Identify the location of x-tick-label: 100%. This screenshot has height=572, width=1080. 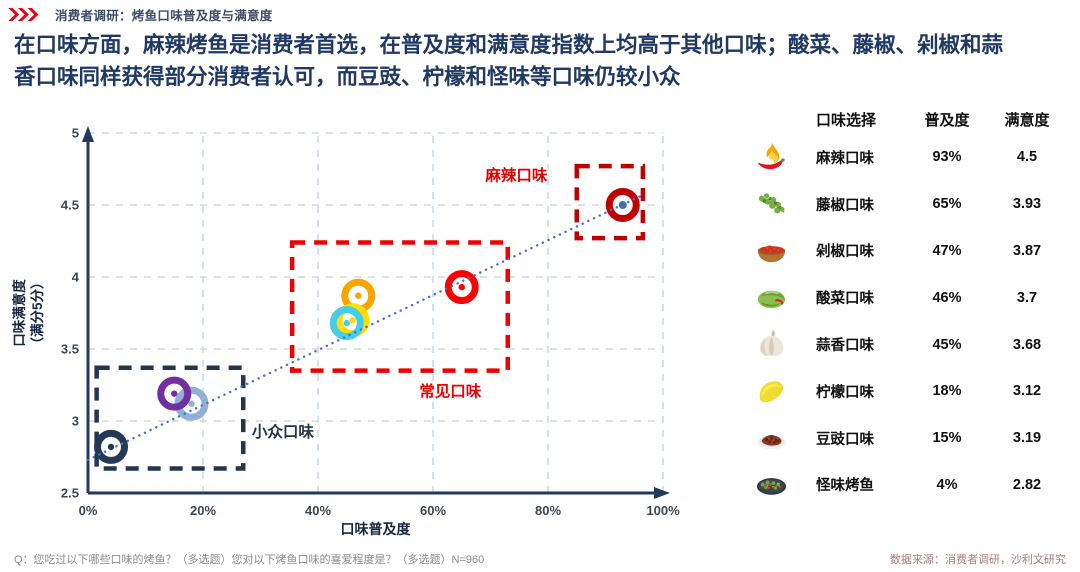
(663, 510).